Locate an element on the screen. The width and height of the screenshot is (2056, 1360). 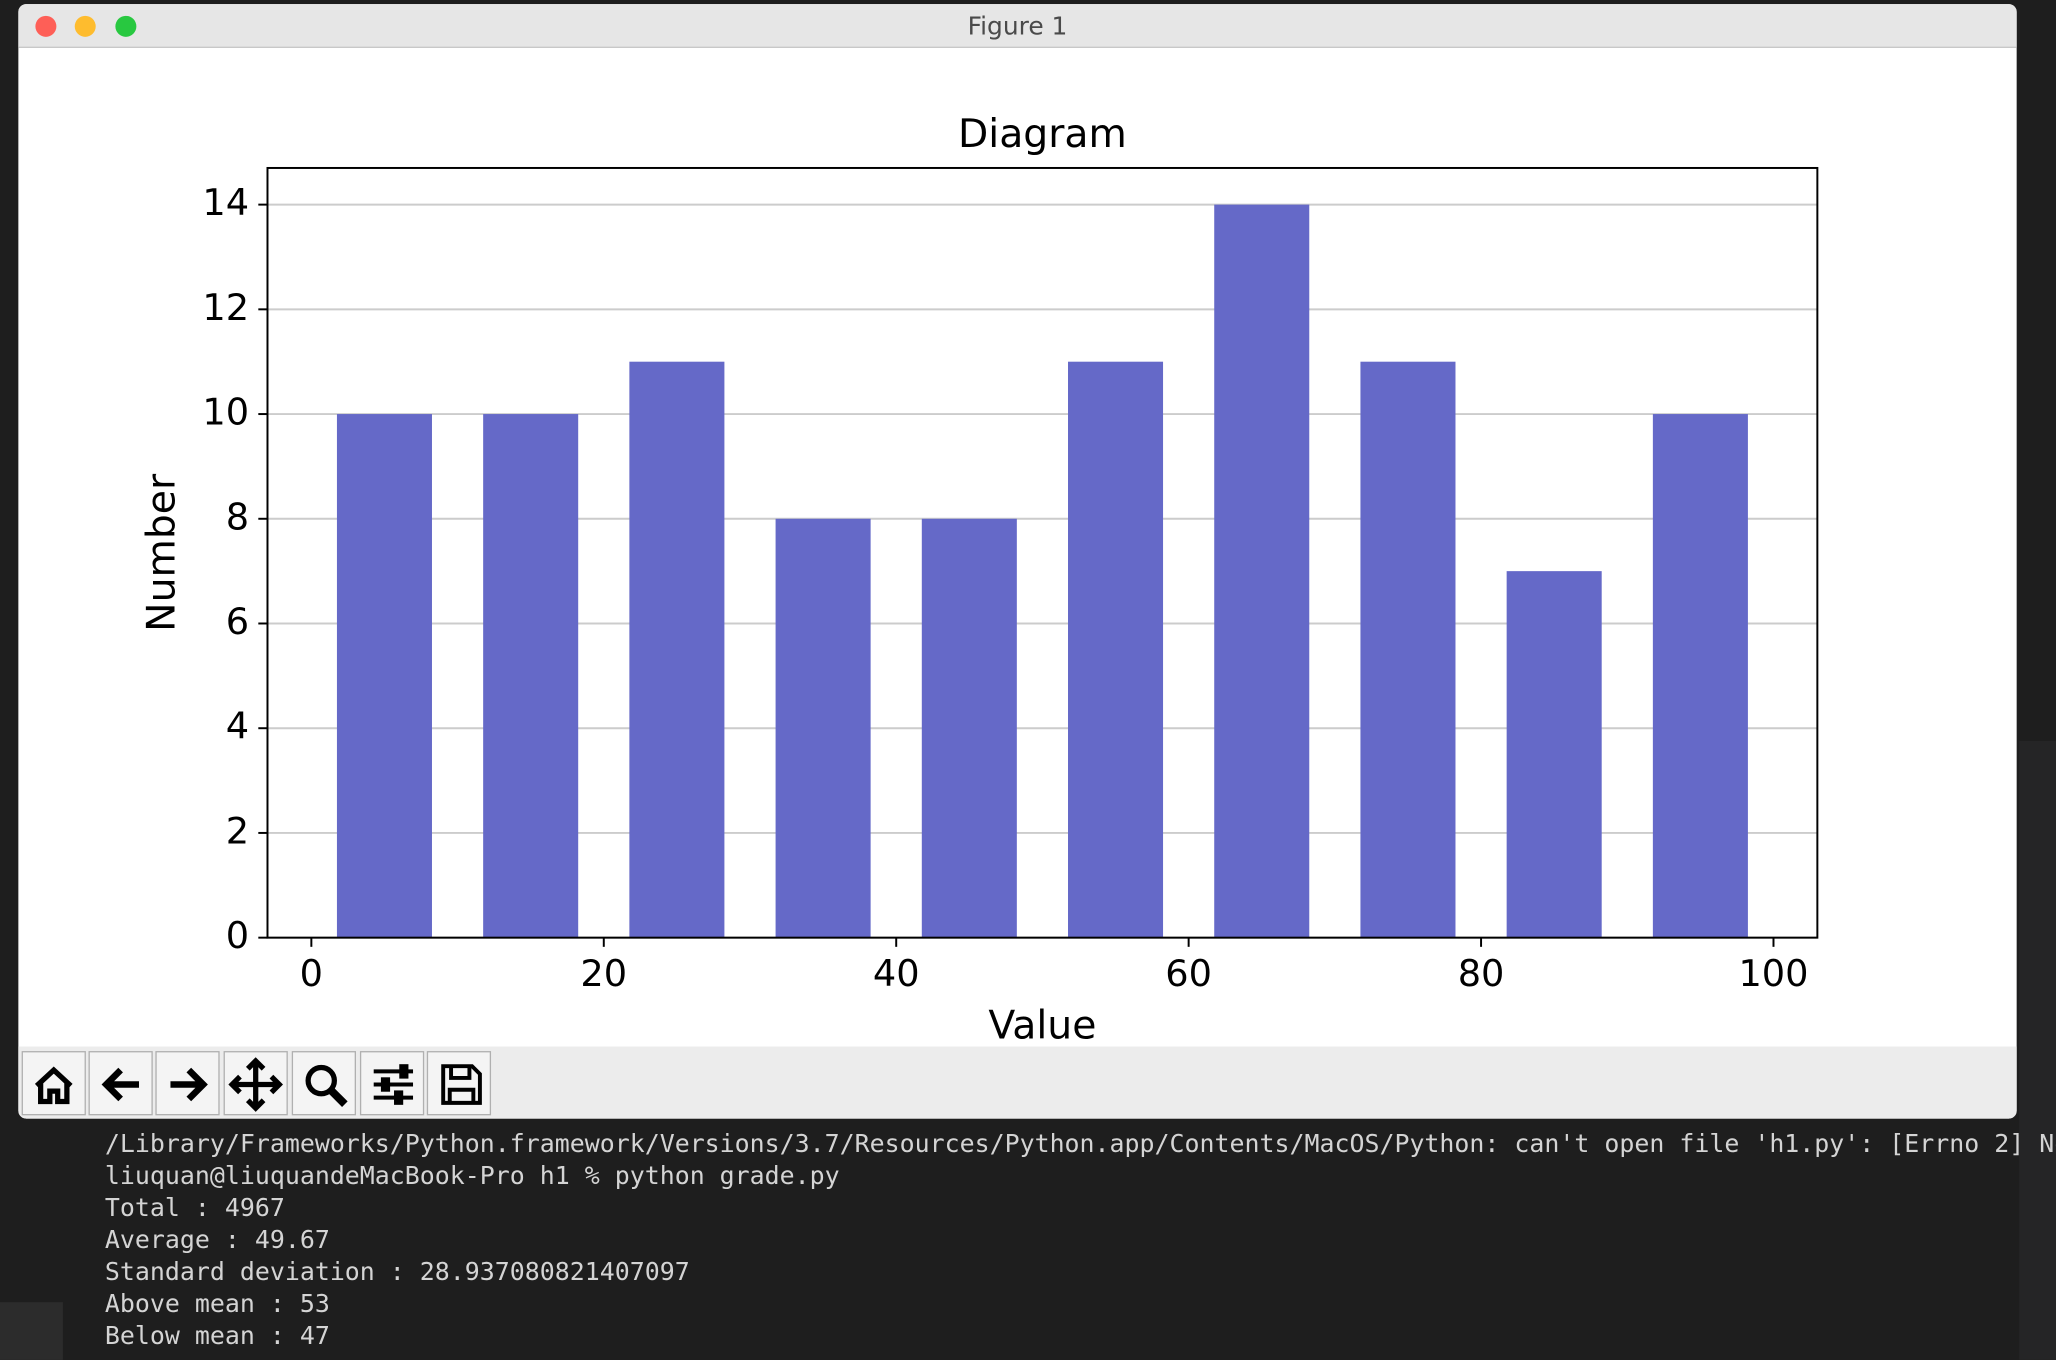
y-tick-label: 8 is located at coordinates (237, 516).